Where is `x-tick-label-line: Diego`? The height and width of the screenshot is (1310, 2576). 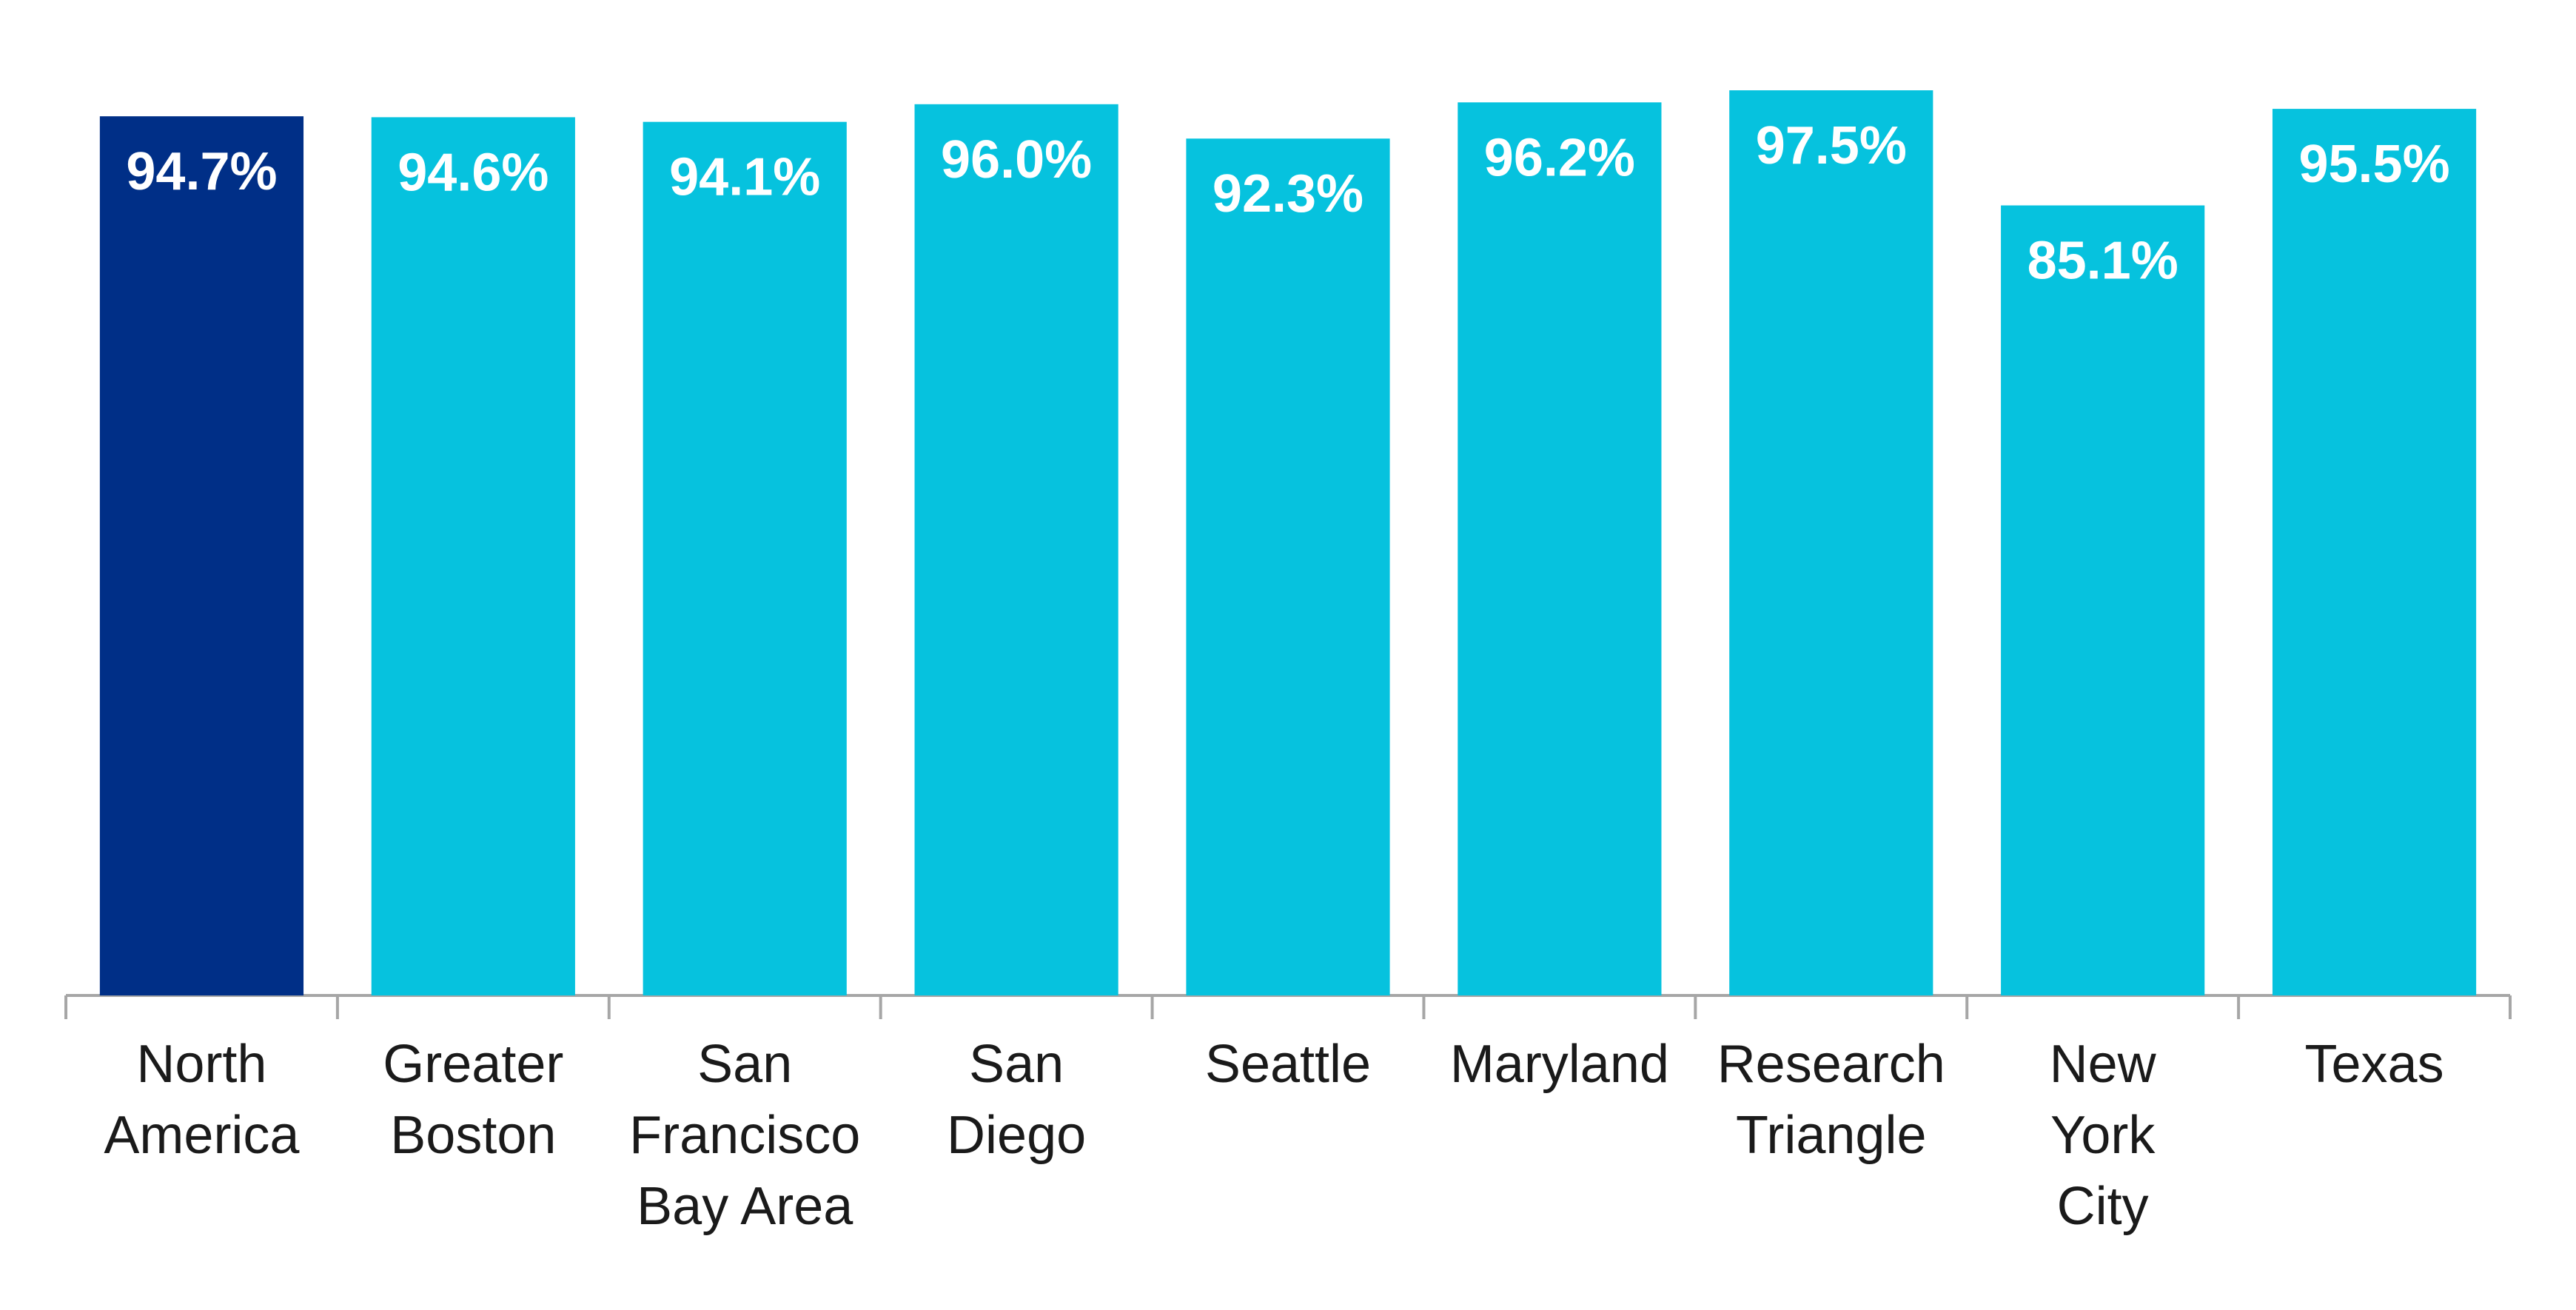
x-tick-label-line: Diego is located at coordinates (1016, 1135).